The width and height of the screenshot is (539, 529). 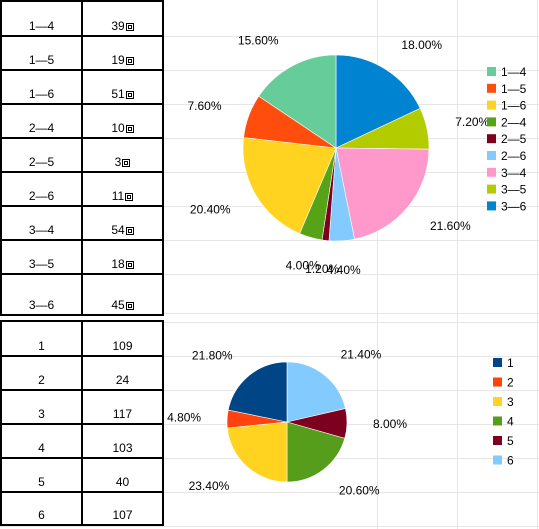 What do you see at coordinates (297, 101) in the screenshot?
I see `pie-slice-1—4` at bounding box center [297, 101].